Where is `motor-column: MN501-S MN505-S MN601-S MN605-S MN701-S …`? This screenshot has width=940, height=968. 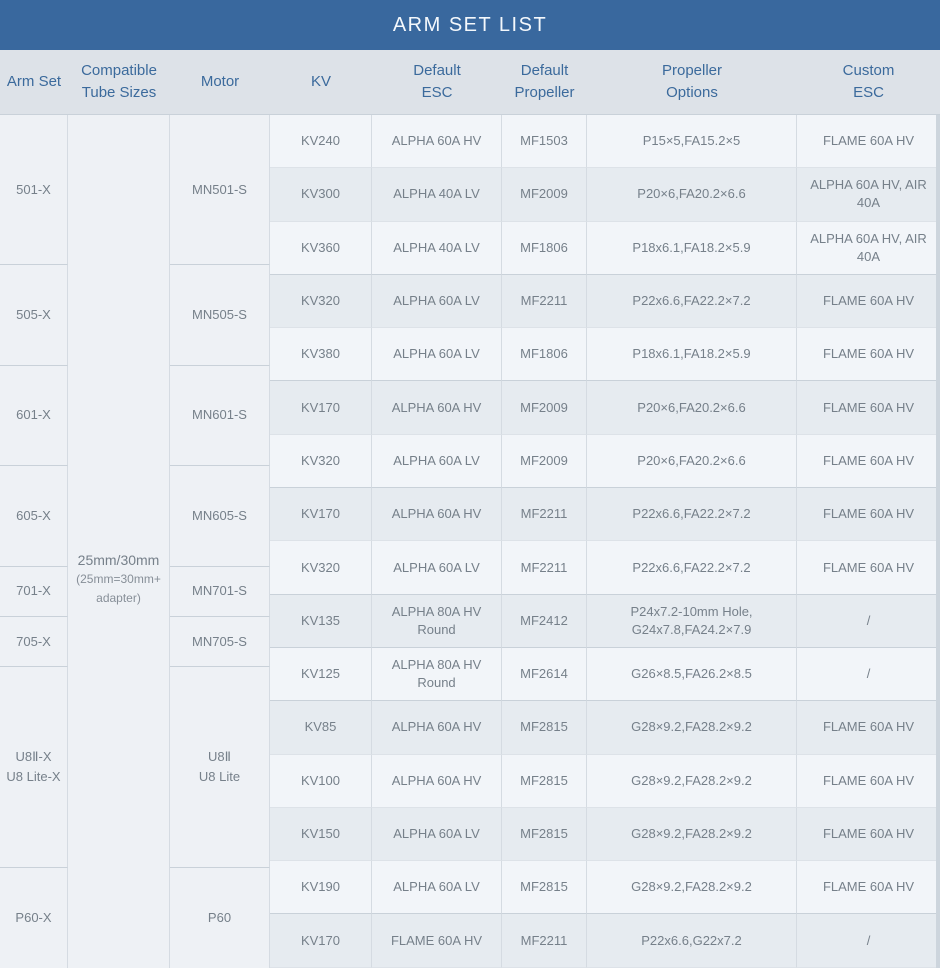 motor-column: MN501-S MN505-S MN601-S MN605-S MN701-S … is located at coordinates (220, 541).